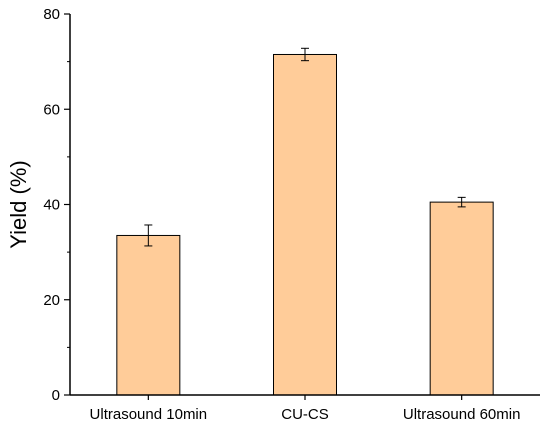 Image resolution: width=550 pixels, height=433 pixels. What do you see at coordinates (51, 14) in the screenshot?
I see `y-tick-label-4: 80` at bounding box center [51, 14].